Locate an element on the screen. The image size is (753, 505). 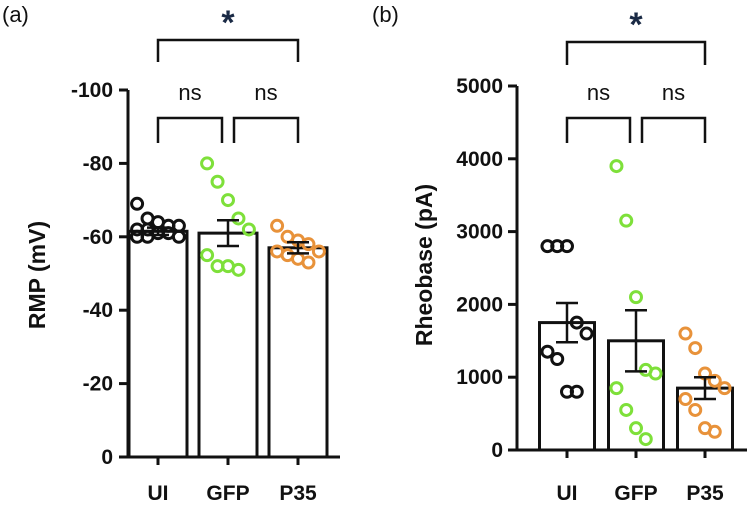
panel-b-label: (b) is located at coordinates (385, 14).